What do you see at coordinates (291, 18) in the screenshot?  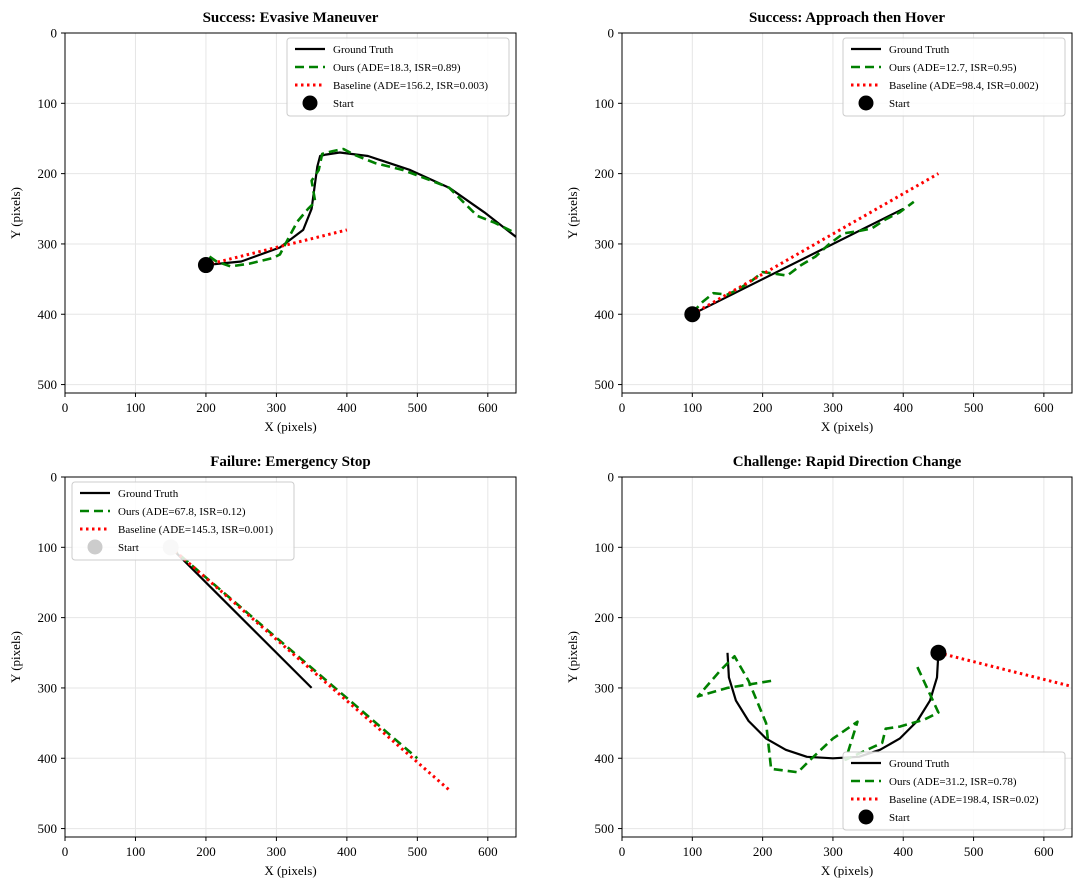 I see `chart-title: Success: Evasive Maneuver` at bounding box center [291, 18].